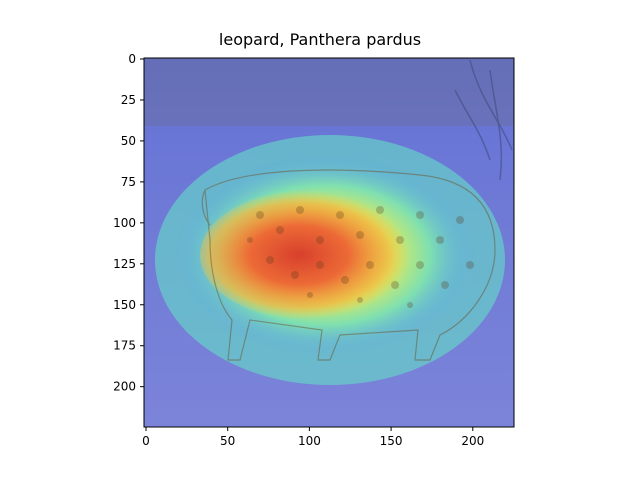 Image resolution: width=640 pixels, height=480 pixels. I want to click on x-axis: 0 50 100 150 200, so click(313, 437).